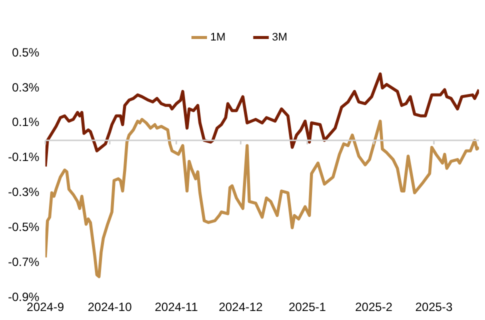 Image resolution: width=485 pixels, height=320 pixels. Describe the element at coordinates (374, 307) in the screenshot. I see `x-tick-label: 2025-2` at that location.